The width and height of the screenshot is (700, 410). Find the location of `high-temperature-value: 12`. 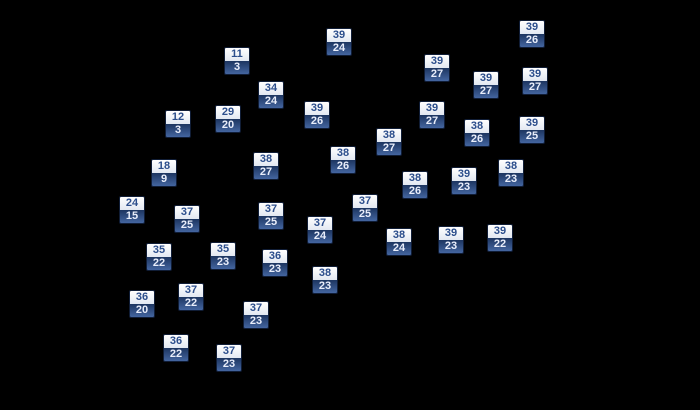

high-temperature-value: 12 is located at coordinates (178, 117).